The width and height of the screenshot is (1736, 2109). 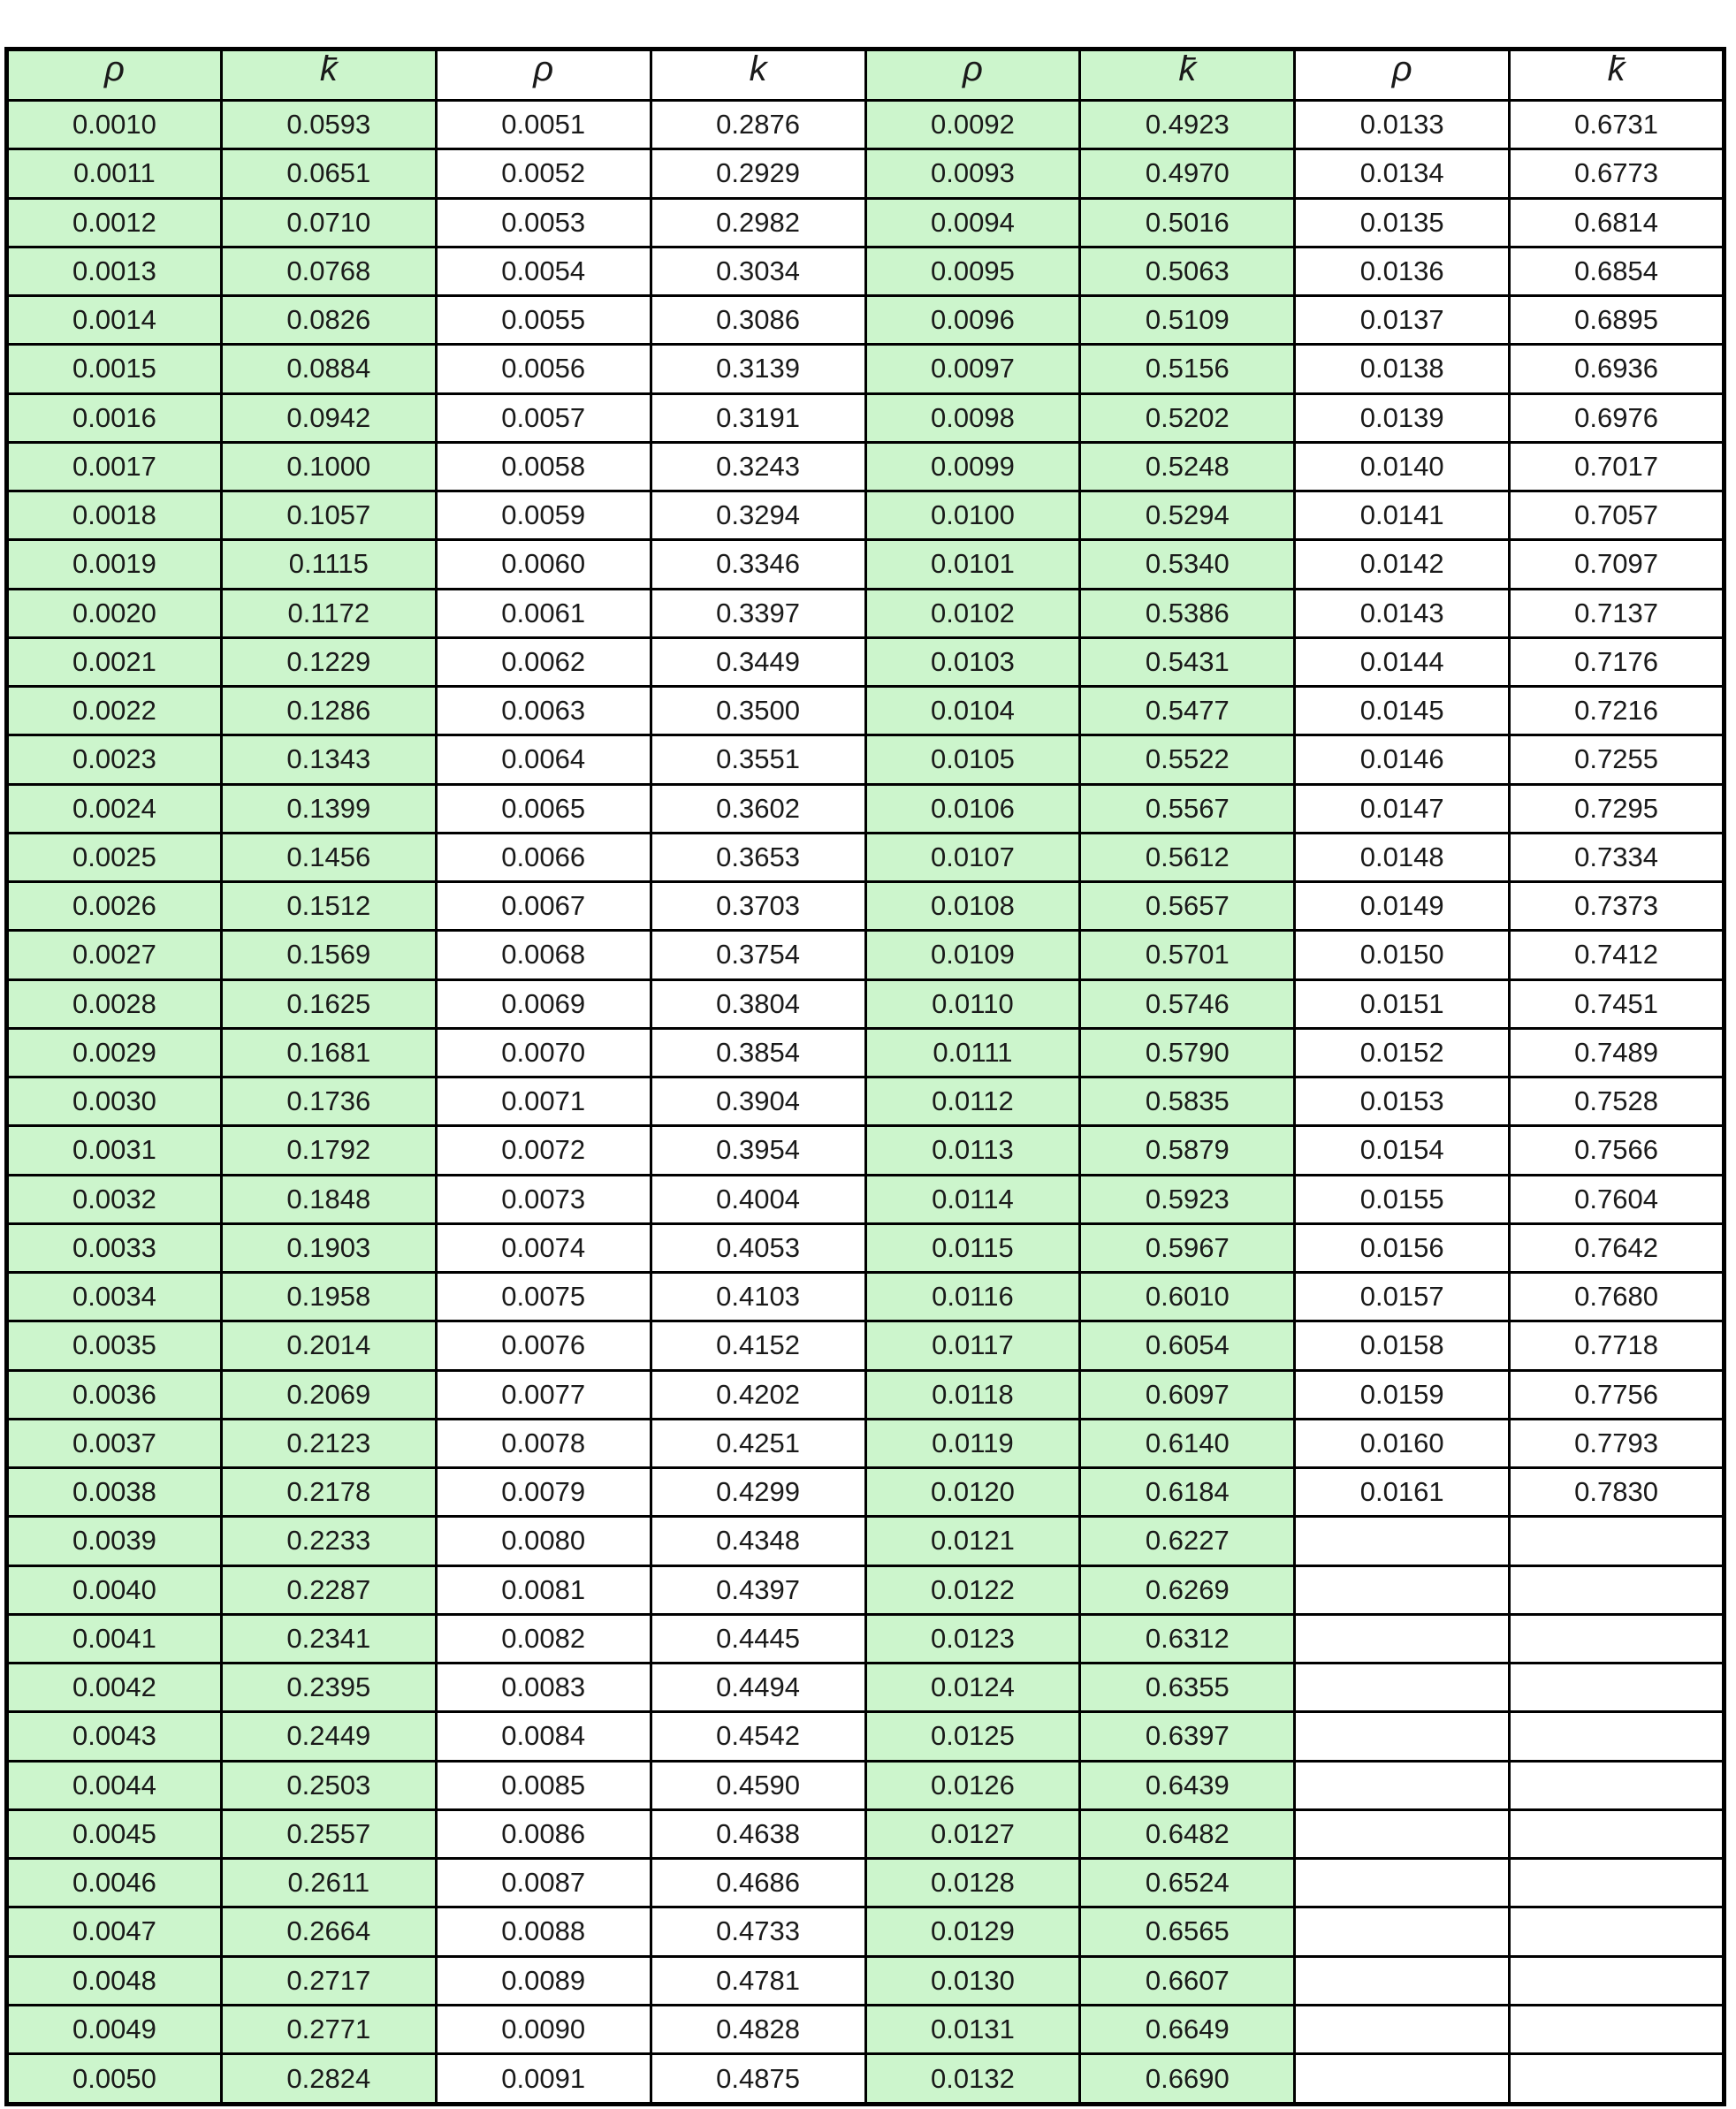 What do you see at coordinates (1617, 955) in the screenshot?
I see `table-cell: 0.7412` at bounding box center [1617, 955].